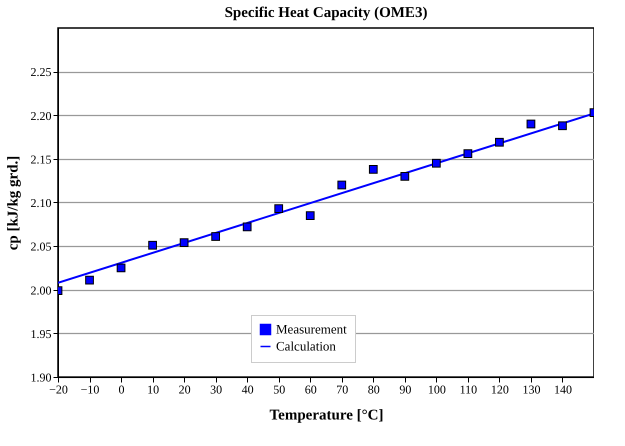 The height and width of the screenshot is (446, 625). Describe the element at coordinates (279, 389) in the screenshot. I see `x-tick-label: 50` at that location.